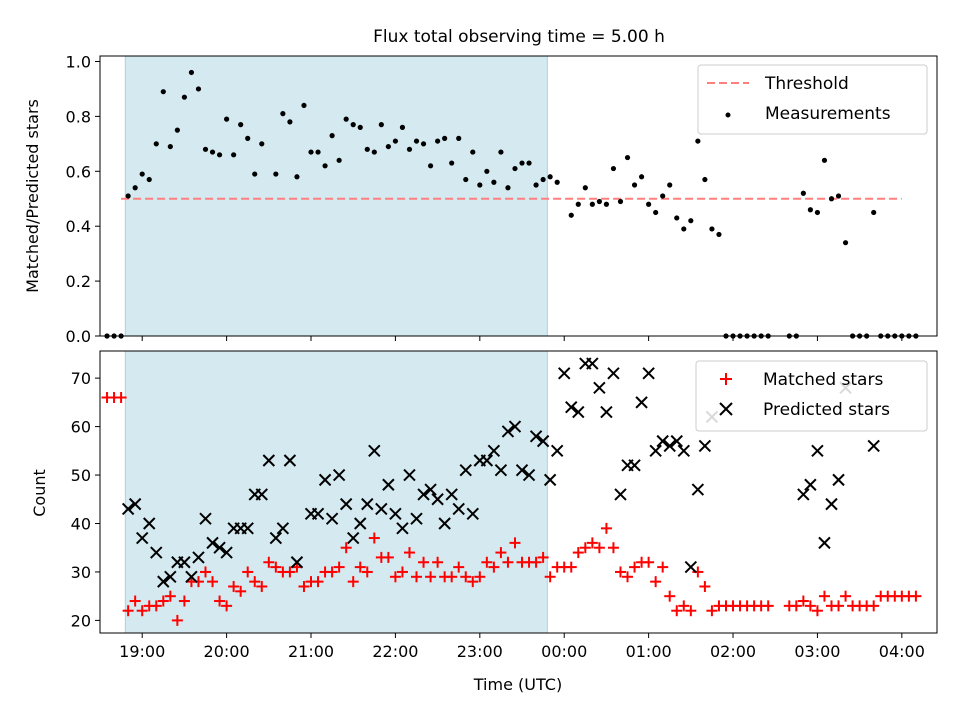 This screenshot has height=720, width=960. Describe the element at coordinates (733, 651) in the screenshot. I see `x-tick-label: 02:00` at that location.